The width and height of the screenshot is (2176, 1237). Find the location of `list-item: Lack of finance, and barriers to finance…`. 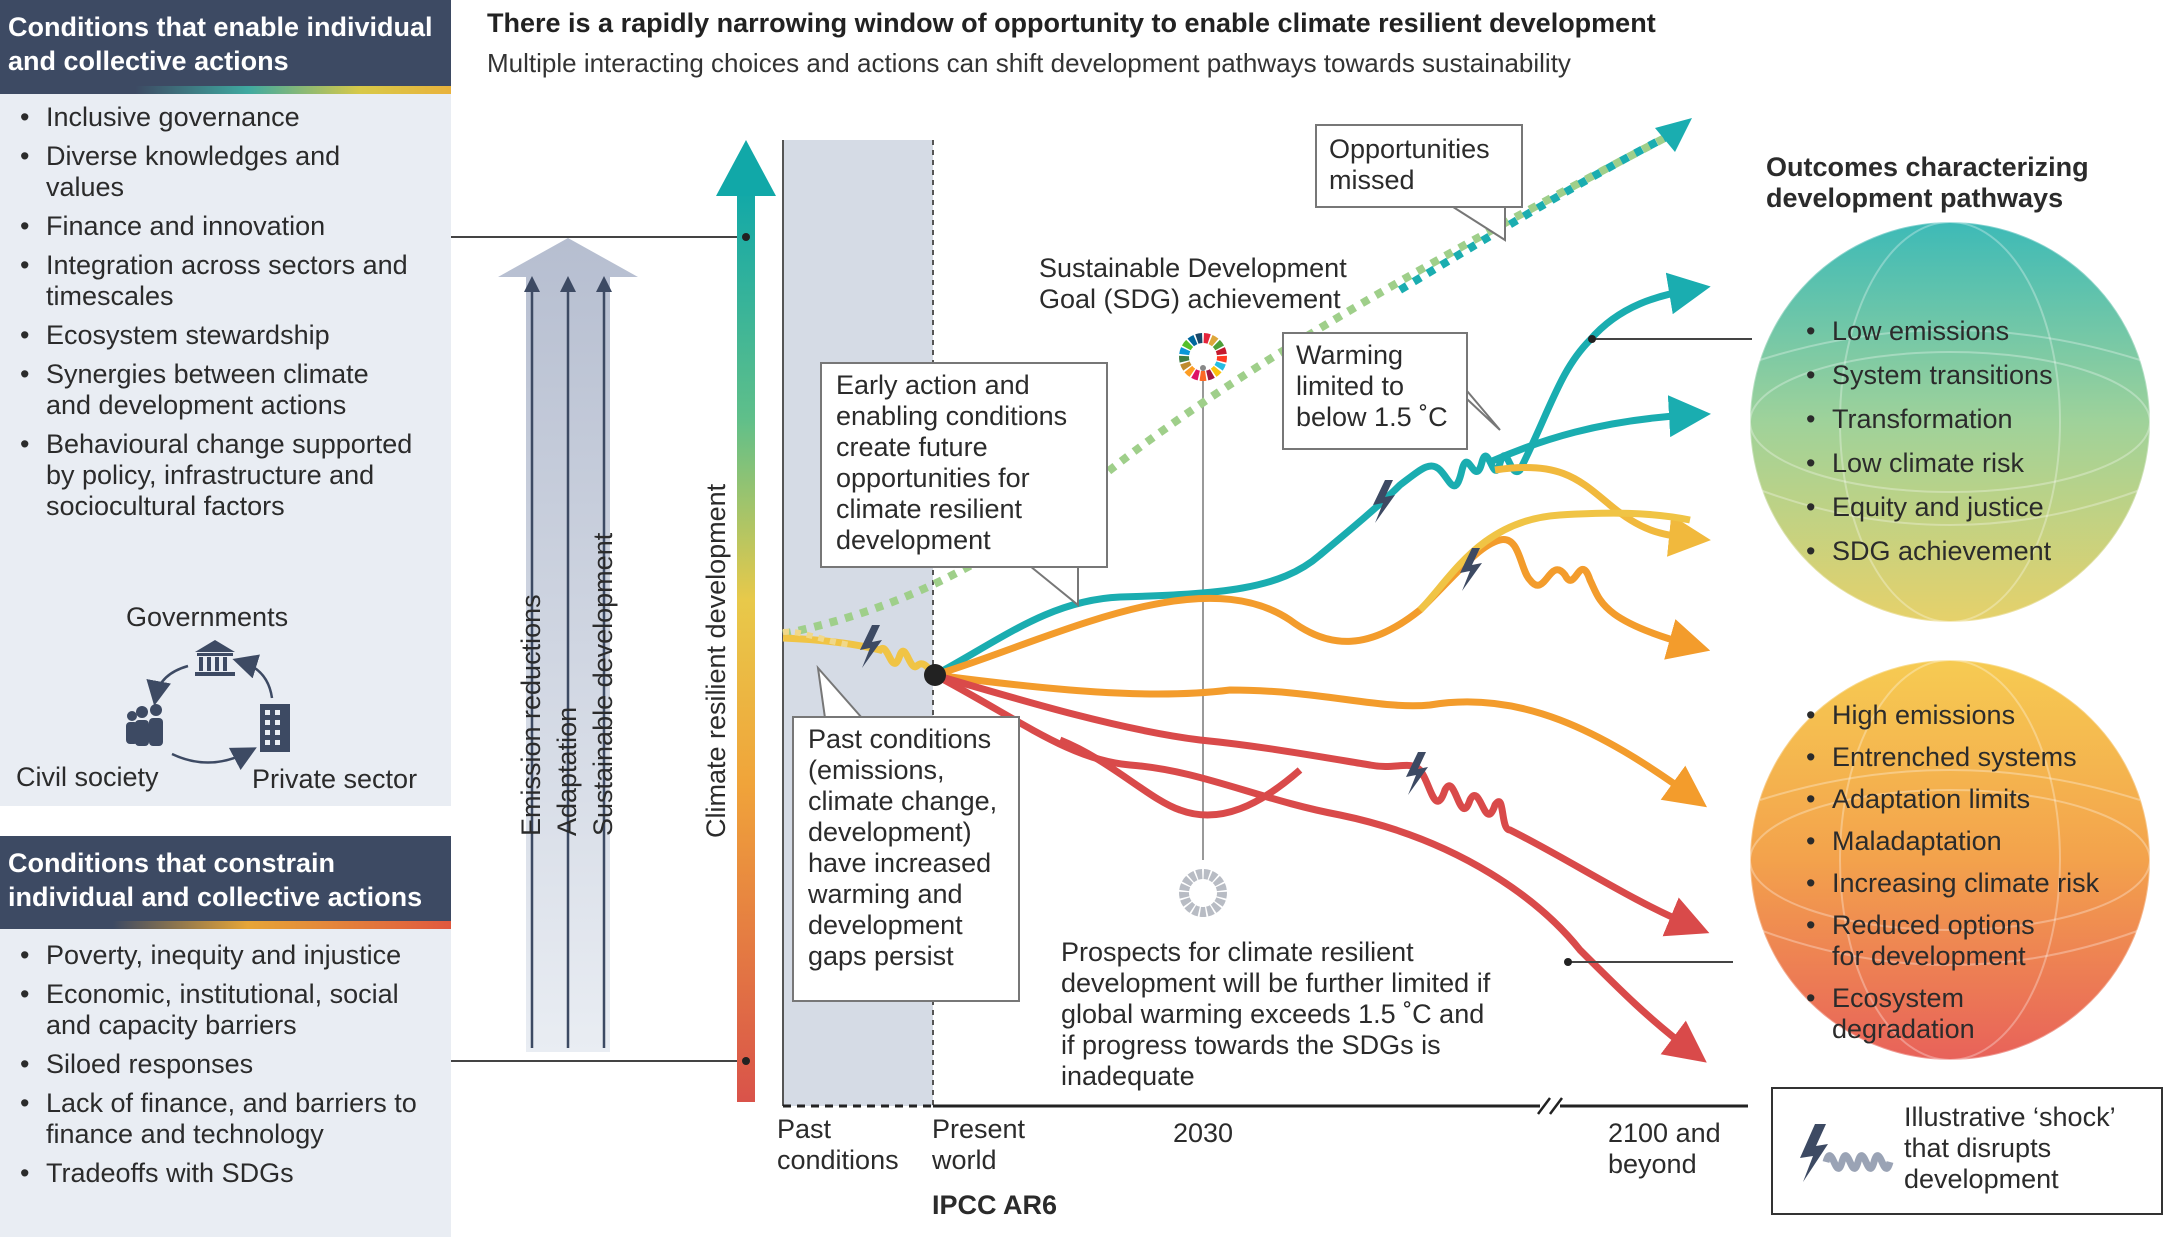

list-item: Lack of finance, and barriers to finance… is located at coordinates (218, 1119).